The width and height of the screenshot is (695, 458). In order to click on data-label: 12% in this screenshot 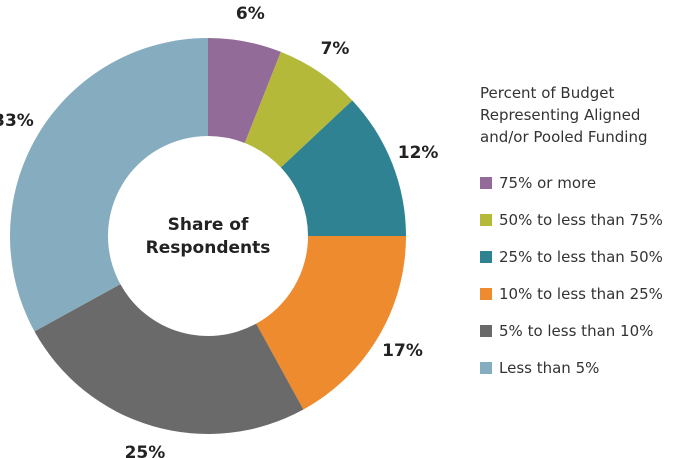, I will do `click(418, 153)`.